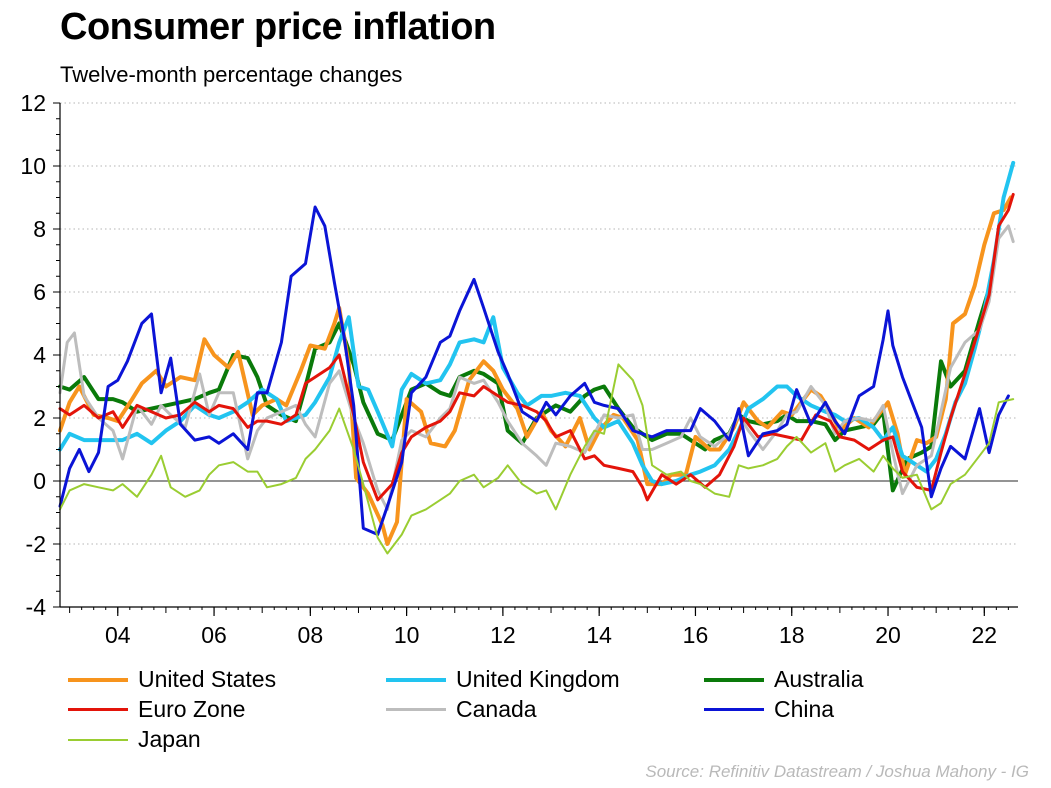 The width and height of the screenshot is (1051, 788). What do you see at coordinates (214, 635) in the screenshot?
I see `x-tick-label: 06` at bounding box center [214, 635].